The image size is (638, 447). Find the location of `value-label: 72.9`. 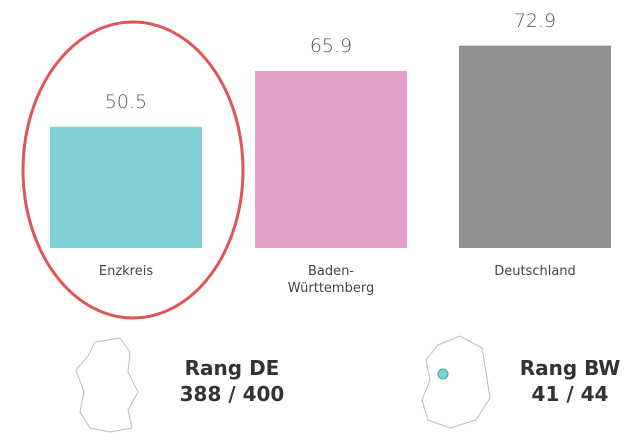

value-label: 72.9 is located at coordinates (535, 20).